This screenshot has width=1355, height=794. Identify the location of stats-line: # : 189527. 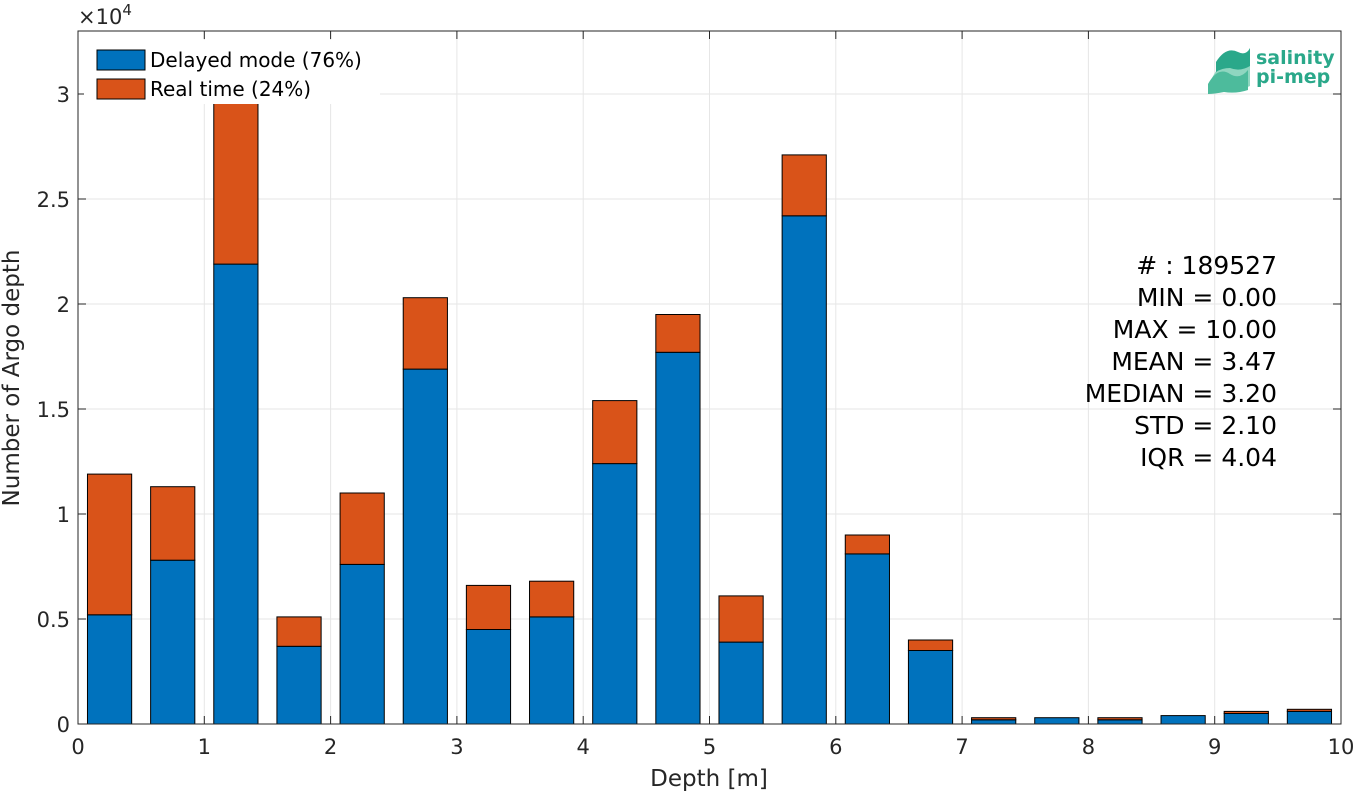
(1206, 265).